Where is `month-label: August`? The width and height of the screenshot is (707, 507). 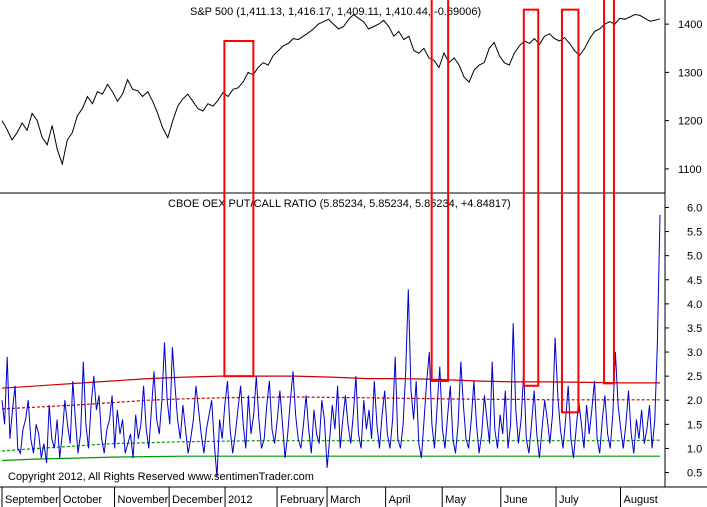
month-label: August is located at coordinates (641, 500).